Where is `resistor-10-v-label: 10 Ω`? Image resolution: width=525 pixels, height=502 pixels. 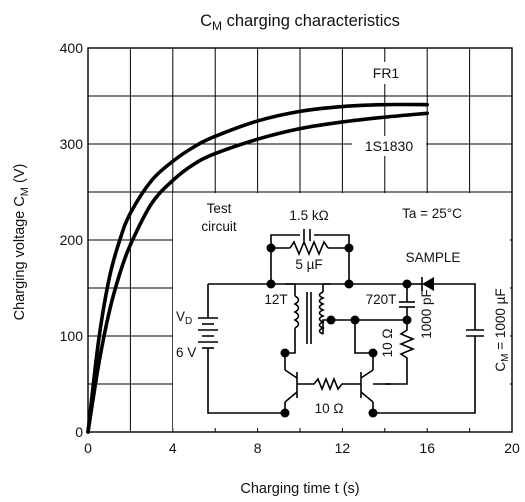 resistor-10-v-label: 10 Ω is located at coordinates (387, 343).